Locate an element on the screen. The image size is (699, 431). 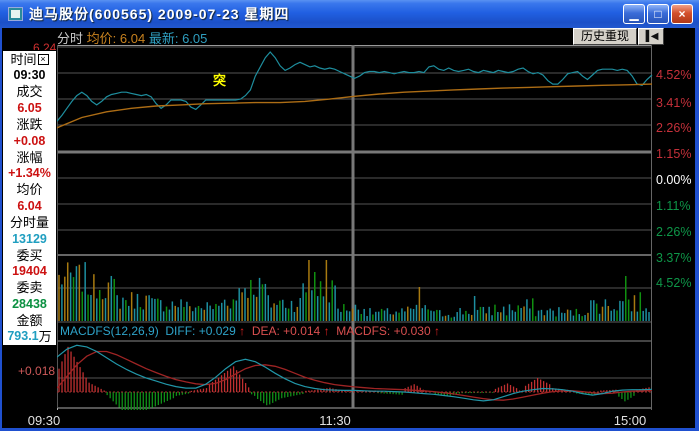
close-button: × is located at coordinates (682, 14).